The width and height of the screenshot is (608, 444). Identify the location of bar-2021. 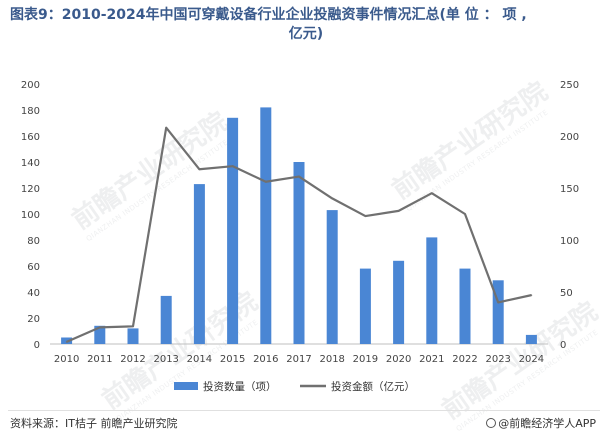
(432, 290).